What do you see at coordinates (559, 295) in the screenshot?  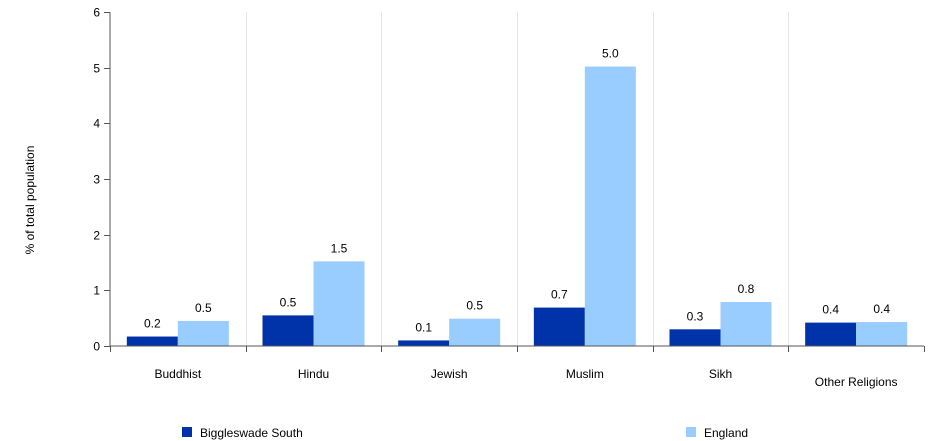 I see `data-label: 0.7` at bounding box center [559, 295].